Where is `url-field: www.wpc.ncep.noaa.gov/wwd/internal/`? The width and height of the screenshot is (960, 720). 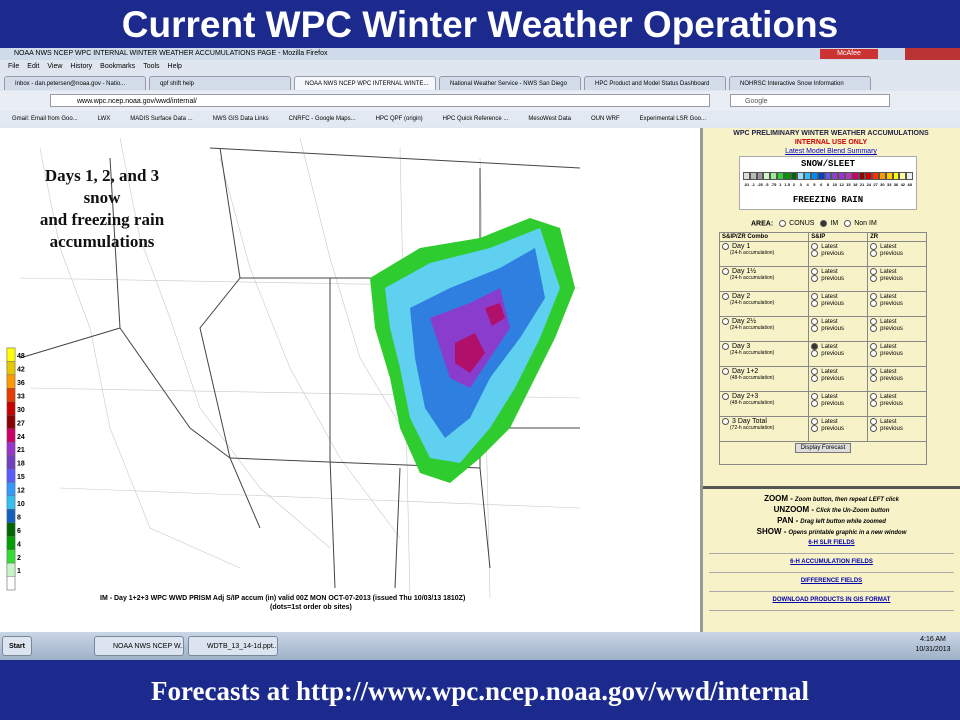
url-field: www.wpc.ncep.noaa.gov/wwd/internal/ is located at coordinates (380, 100).